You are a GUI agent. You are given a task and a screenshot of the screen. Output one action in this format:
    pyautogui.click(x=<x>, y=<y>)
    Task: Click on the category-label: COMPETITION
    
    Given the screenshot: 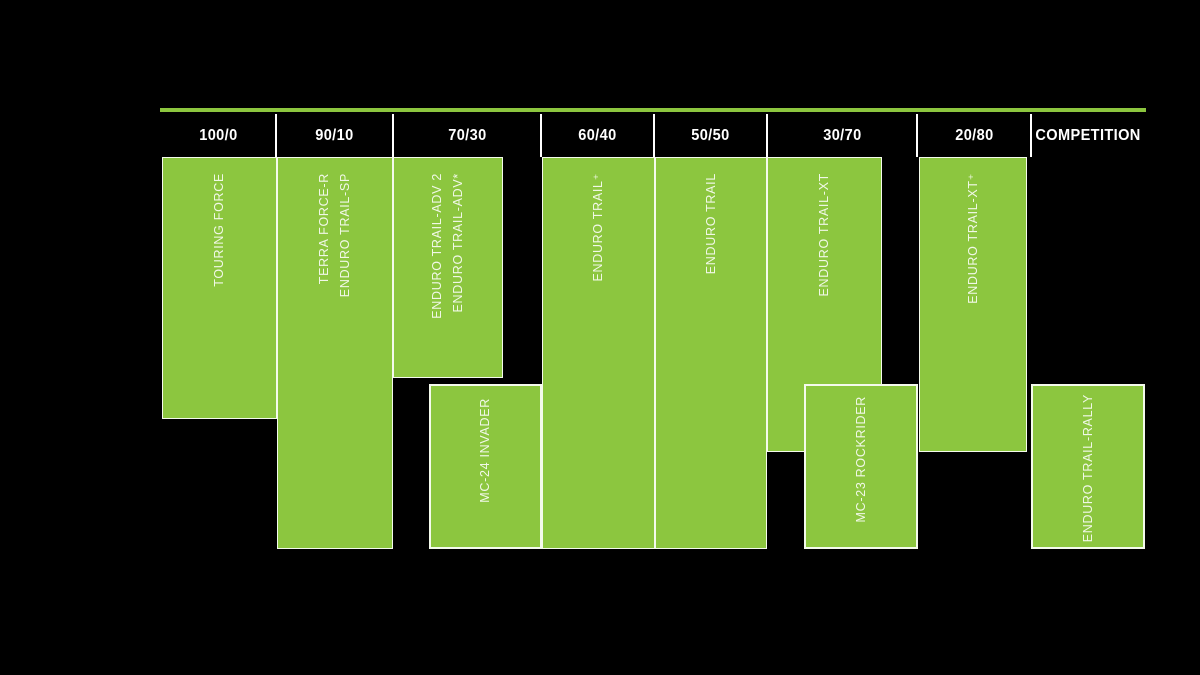 What is the action you would take?
    pyautogui.click(x=1088, y=135)
    